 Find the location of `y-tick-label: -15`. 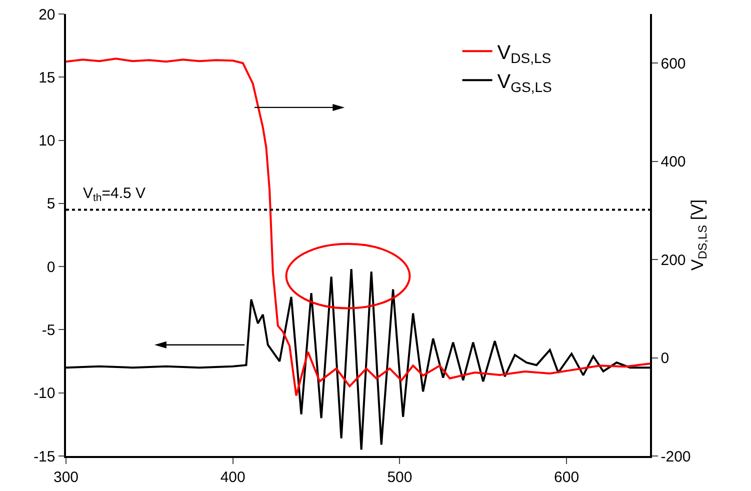

y-tick-label: -15 is located at coordinates (45, 457).